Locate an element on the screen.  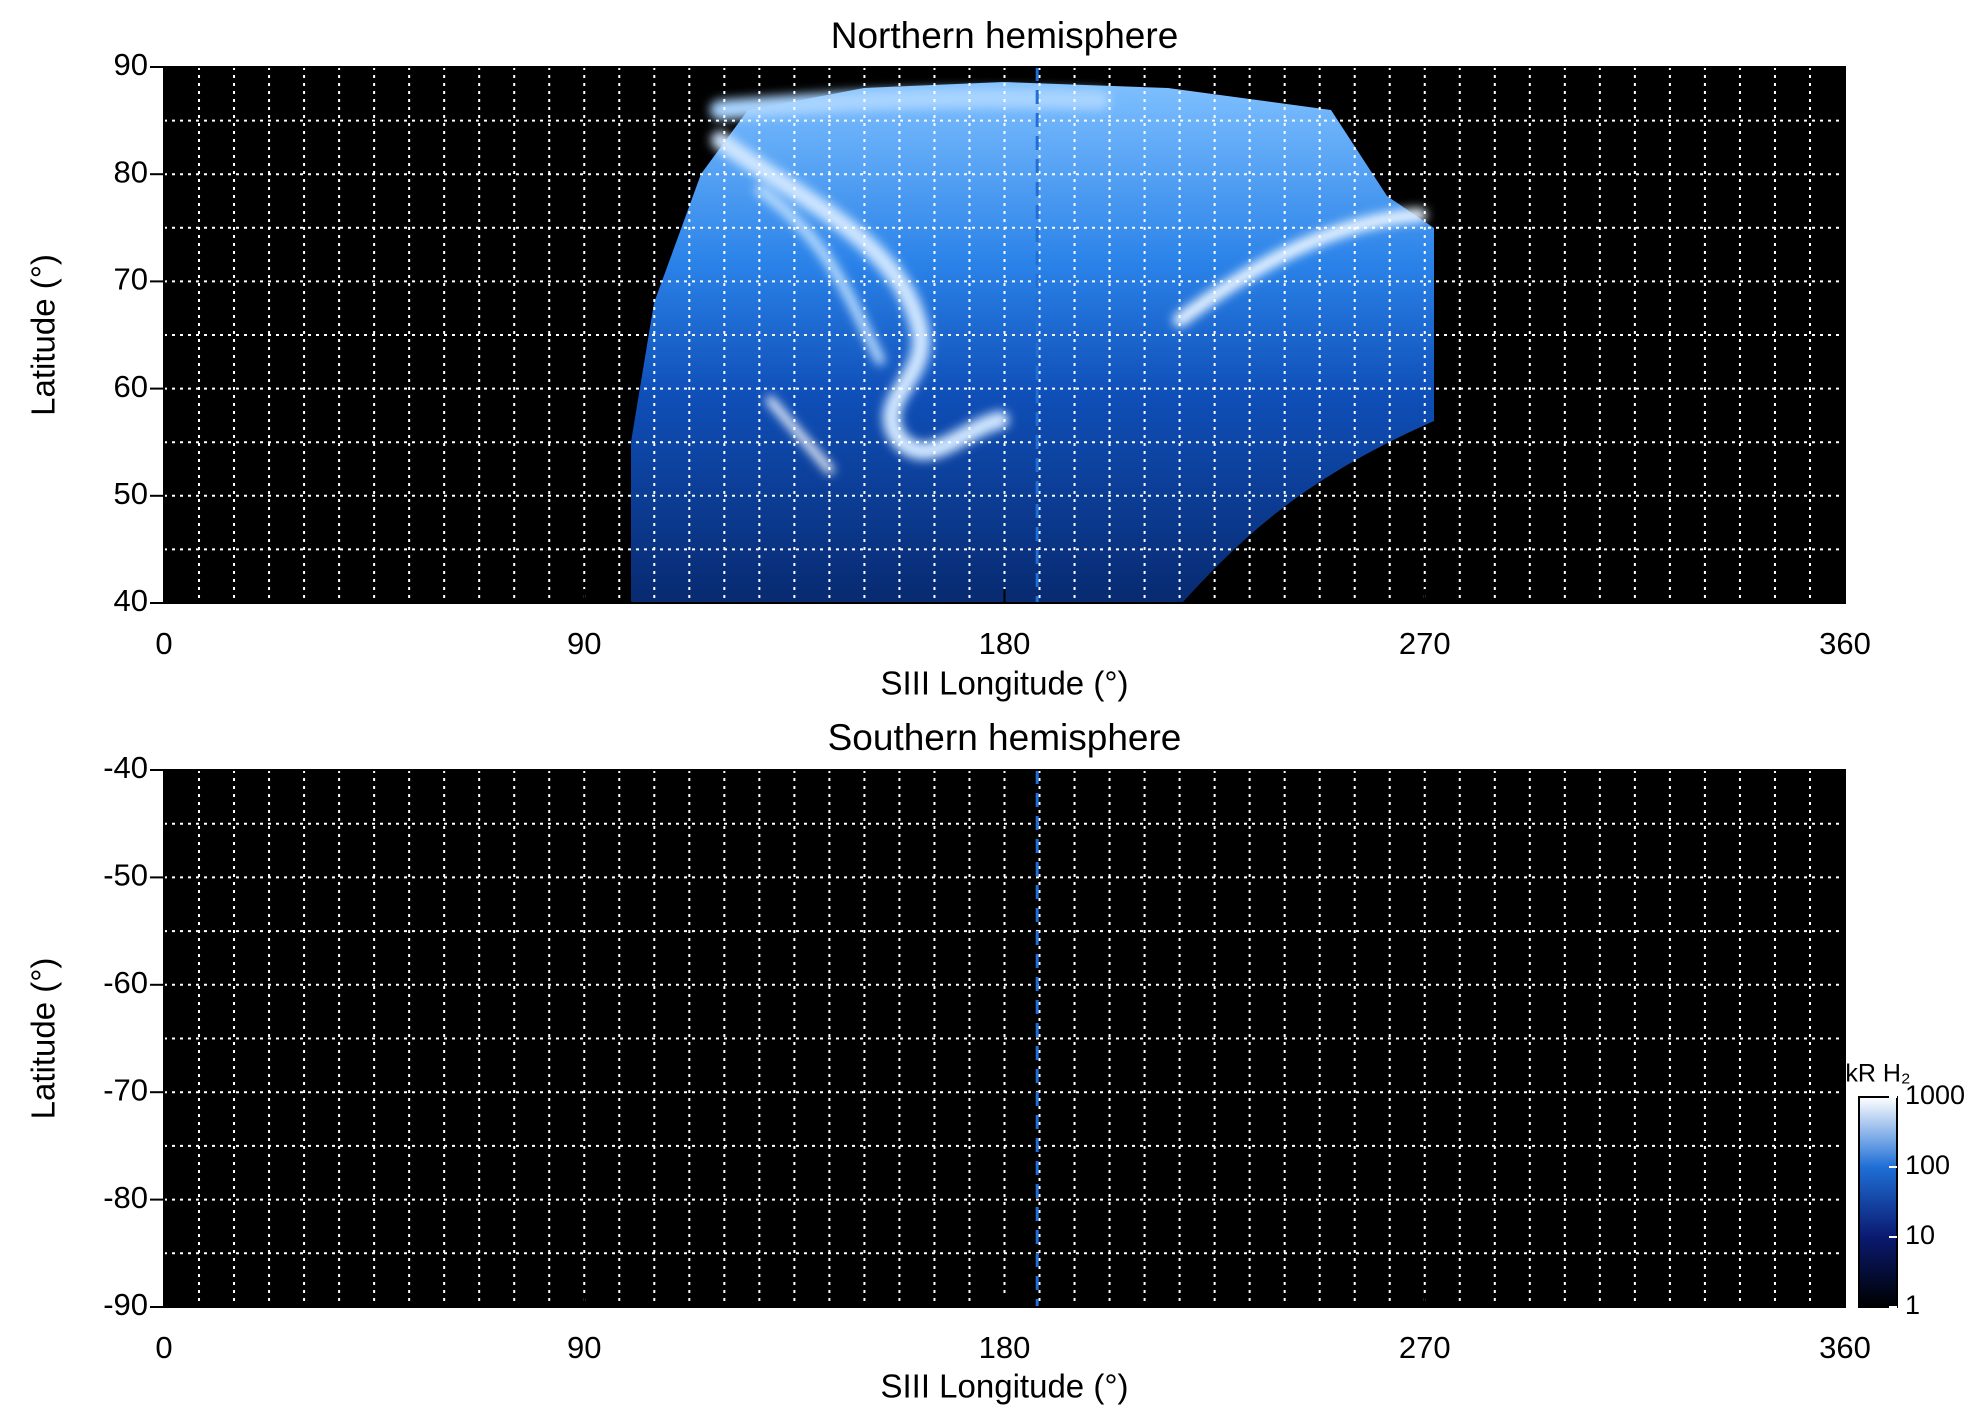
y-tick-label: 70 is located at coordinates (131, 279).